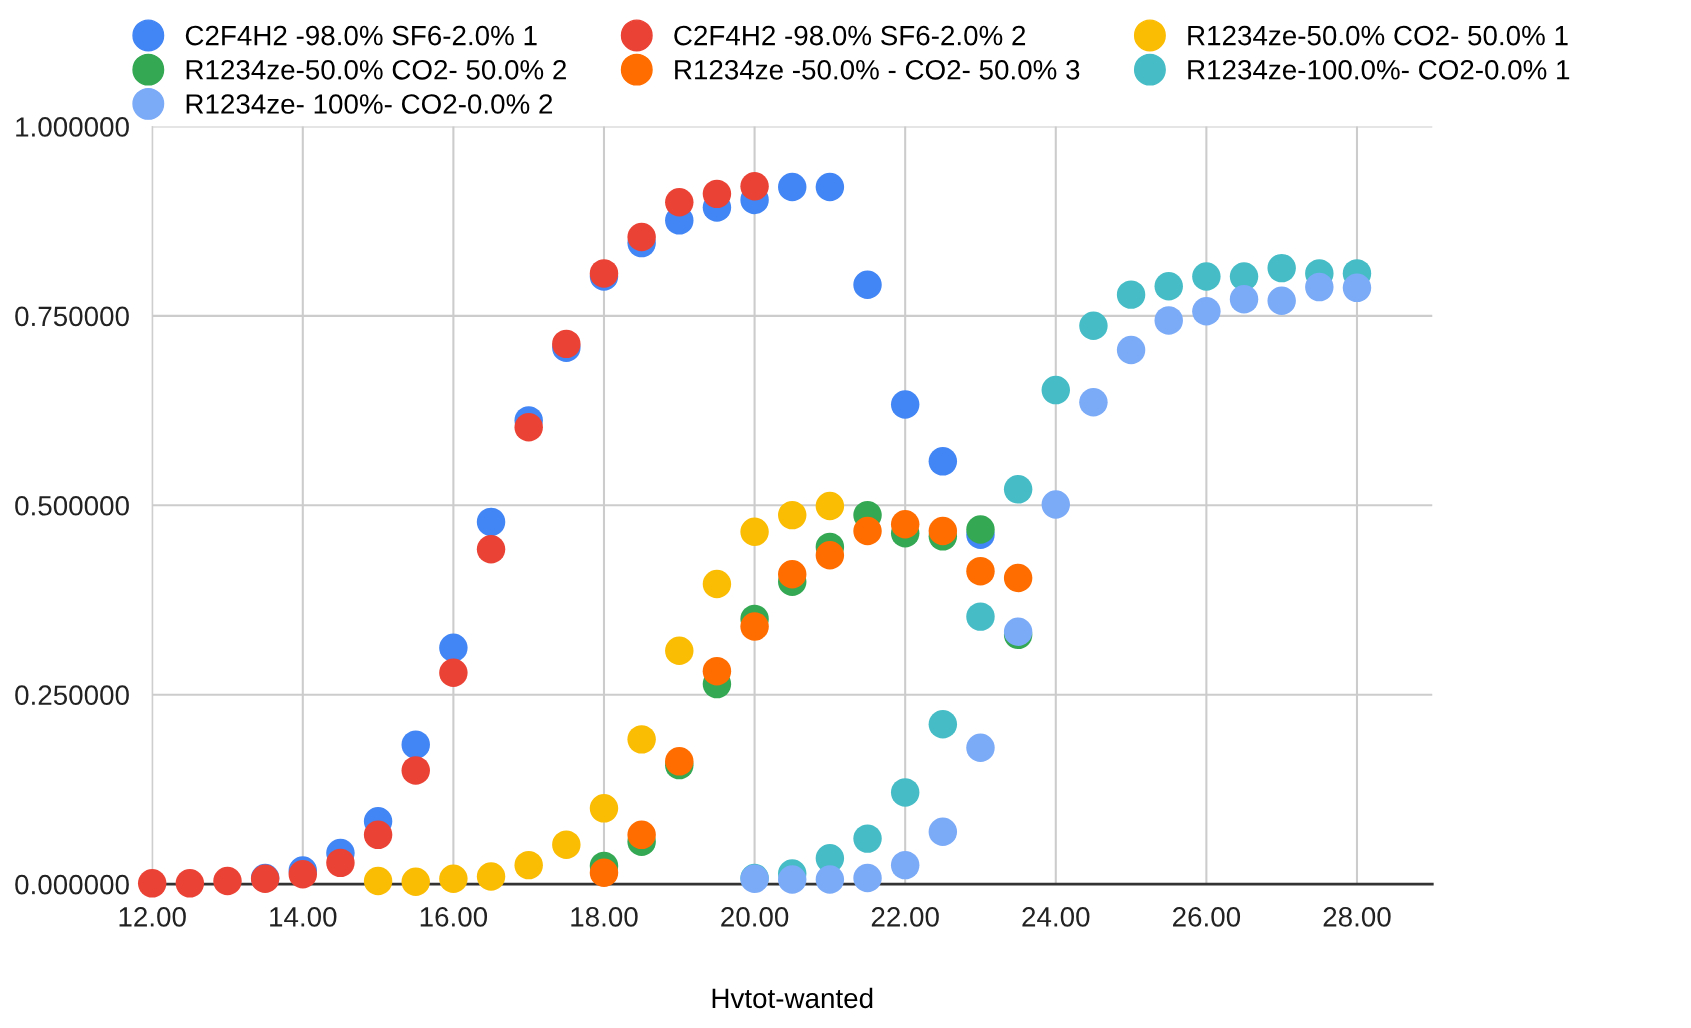 The image size is (1691, 1028). What do you see at coordinates (1379, 69) in the screenshot?
I see `legend-label: R1234ze-100.0%- CO2-0.0% 1` at bounding box center [1379, 69].